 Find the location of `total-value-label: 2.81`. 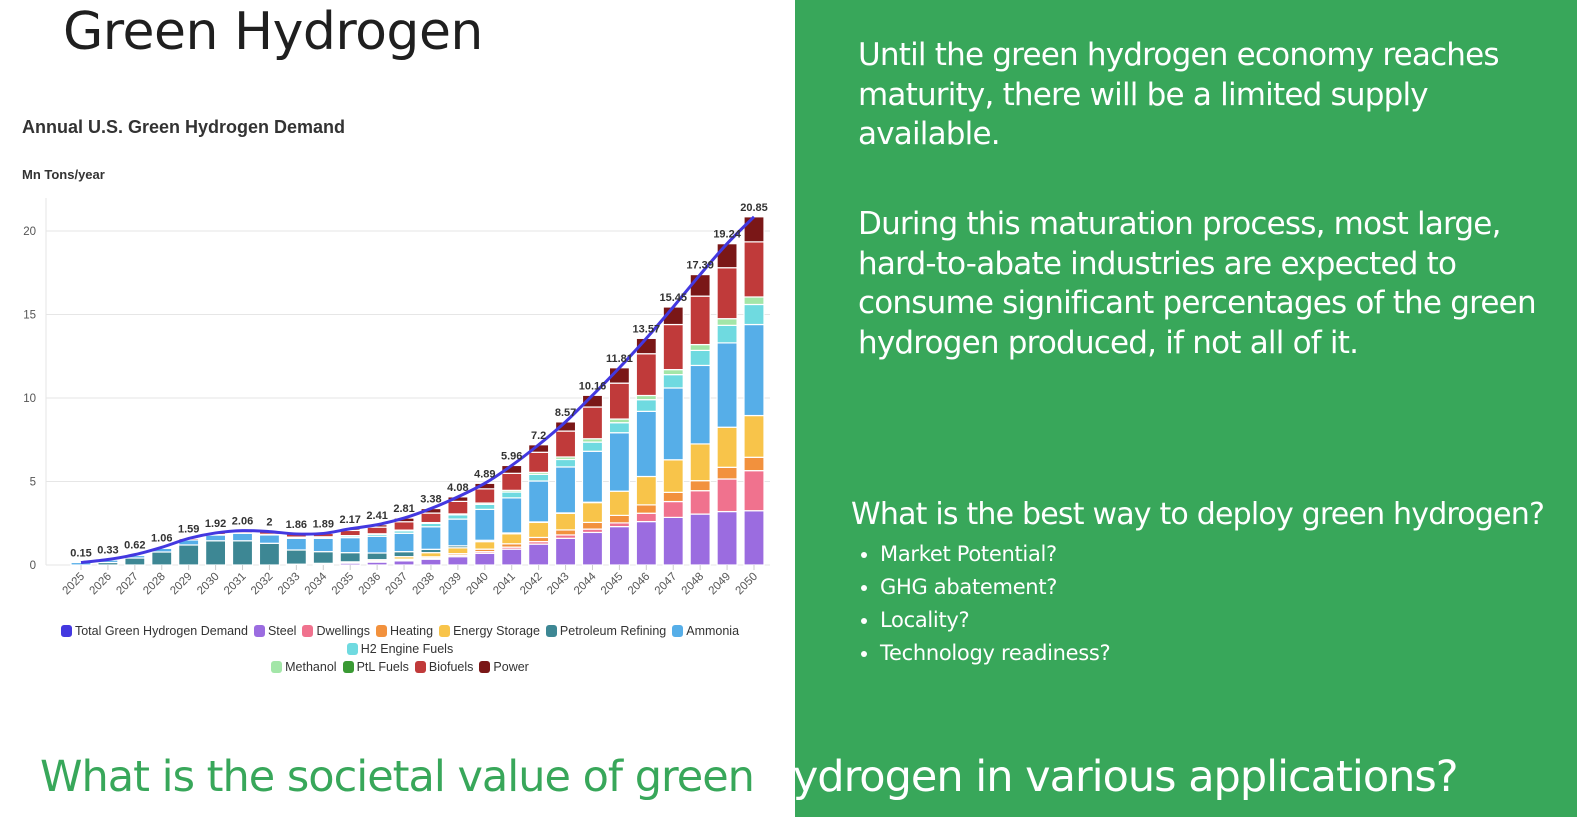

total-value-label: 2.81 is located at coordinates (403, 509).